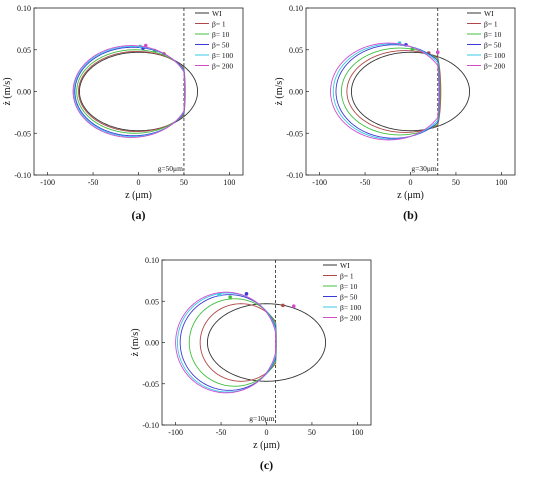  What do you see at coordinates (262, 418) in the screenshot?
I see `gap-label: g=10μm` at bounding box center [262, 418].